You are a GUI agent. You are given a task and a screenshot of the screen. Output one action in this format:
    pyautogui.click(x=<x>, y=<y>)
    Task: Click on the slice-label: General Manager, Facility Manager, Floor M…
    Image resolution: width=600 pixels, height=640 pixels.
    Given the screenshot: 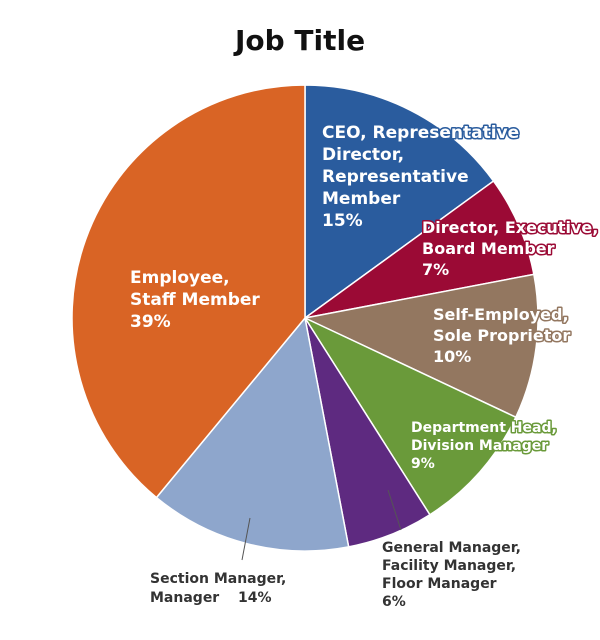 What is the action you would take?
    pyautogui.click(x=451, y=566)
    